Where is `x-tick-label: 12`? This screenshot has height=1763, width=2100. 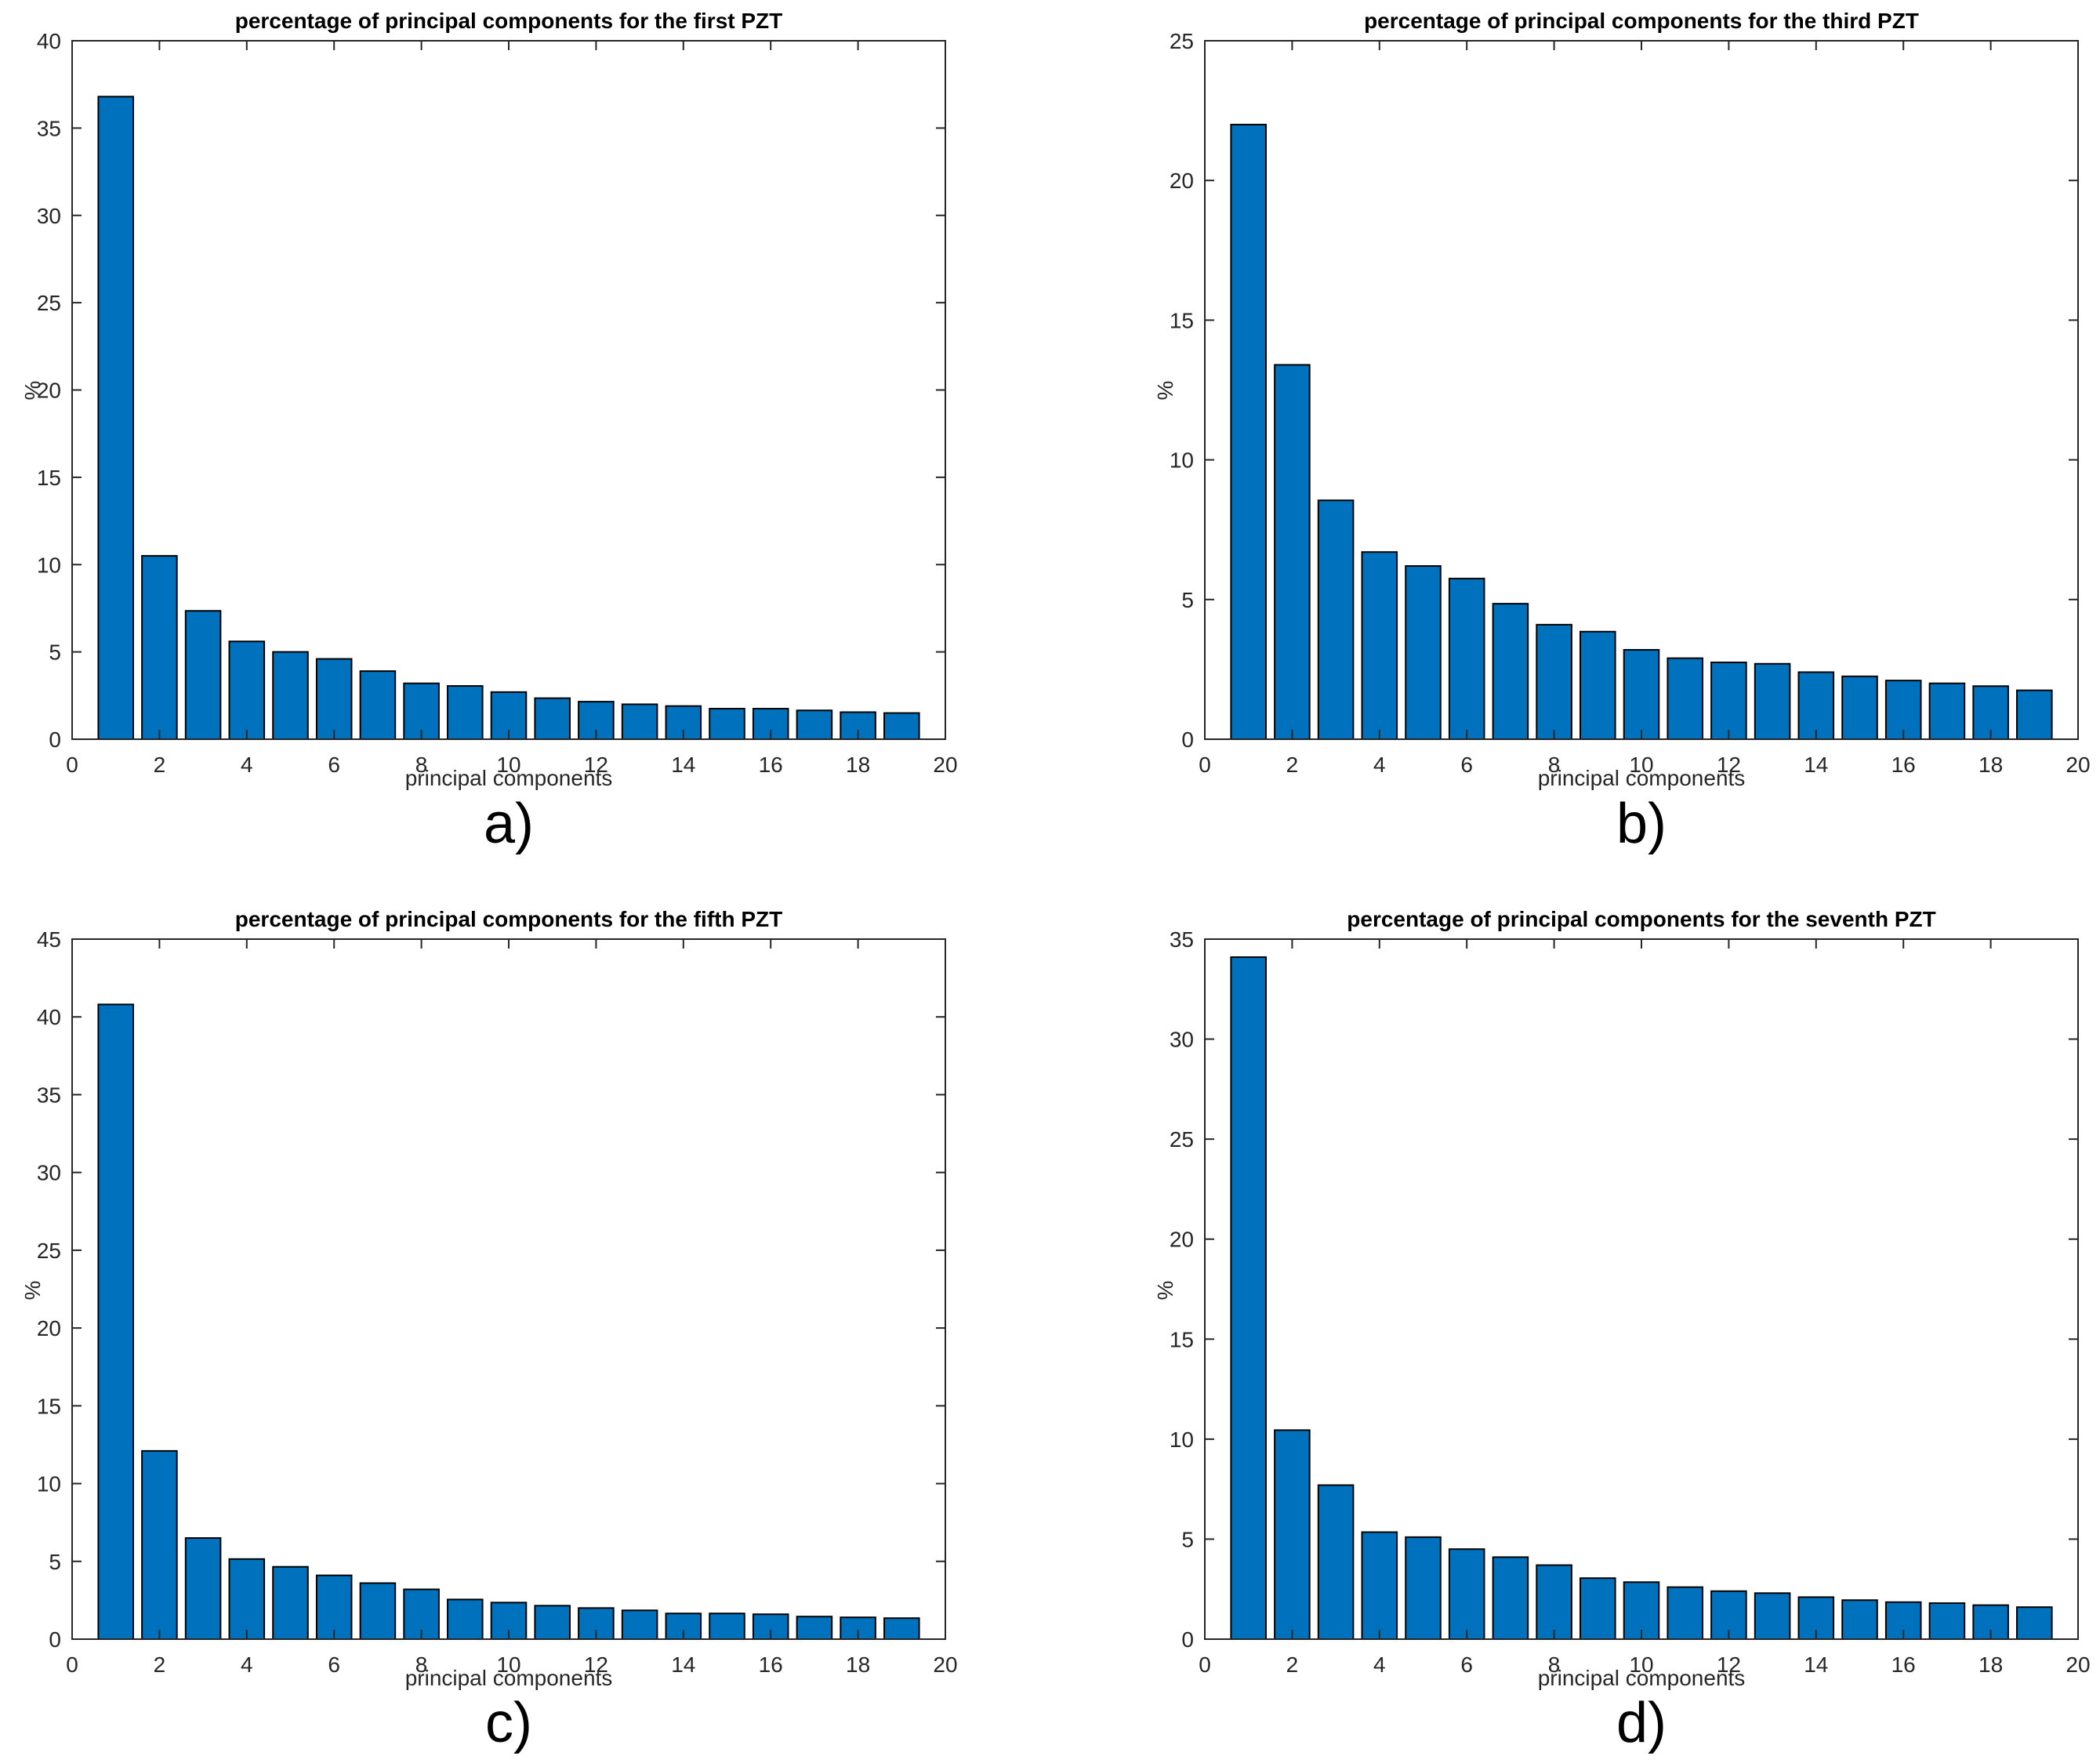 x-tick-label: 12 is located at coordinates (596, 765).